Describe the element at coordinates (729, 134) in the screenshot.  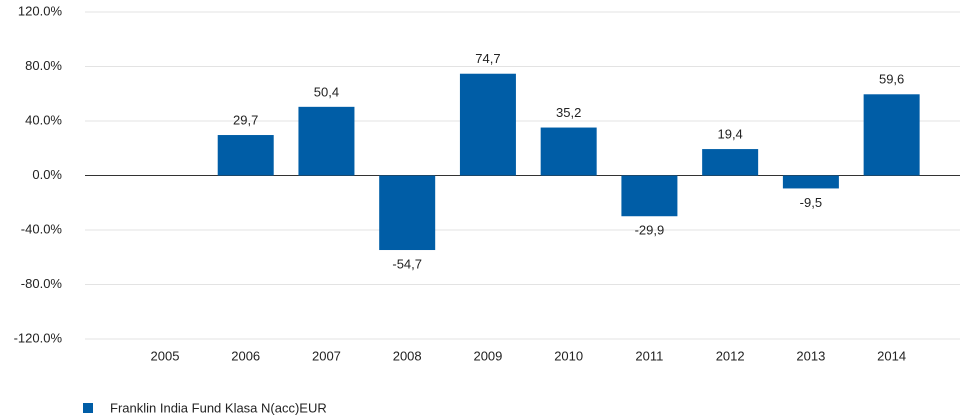
I see `data-label: 19,4` at that location.